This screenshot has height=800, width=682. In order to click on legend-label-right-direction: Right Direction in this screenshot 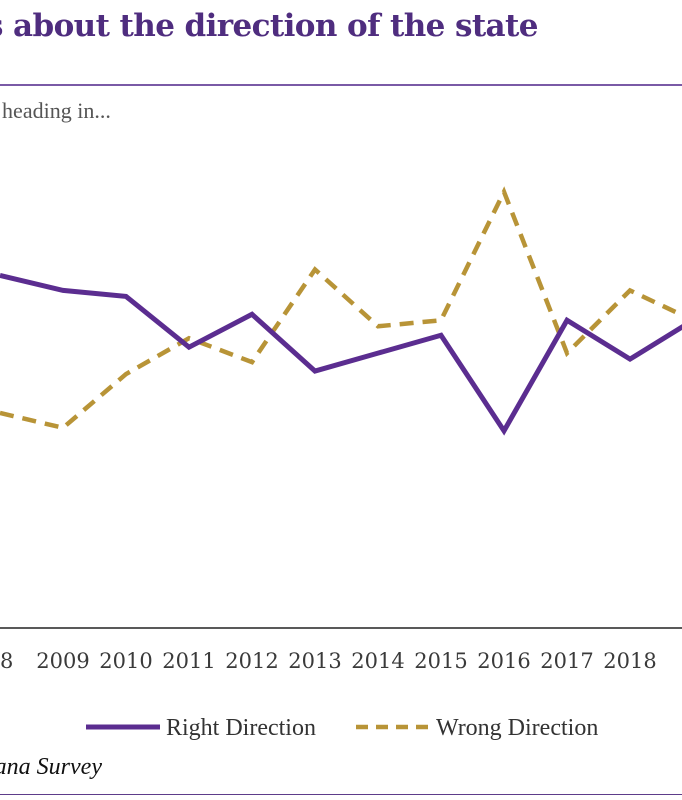, I will do `click(241, 728)`.